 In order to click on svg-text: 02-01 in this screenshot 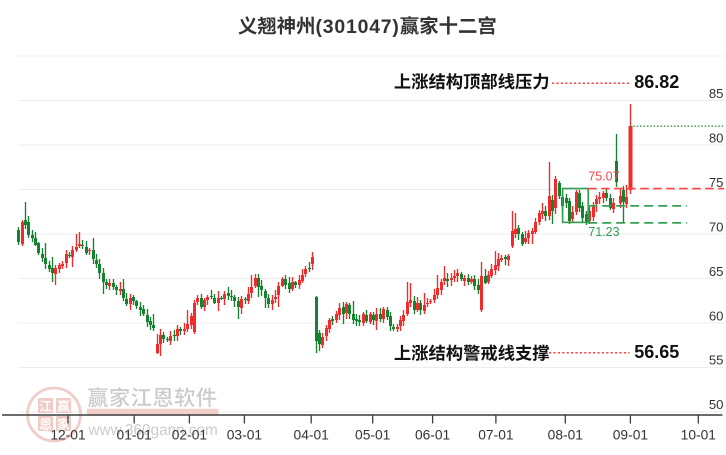, I will do `click(189, 434)`.